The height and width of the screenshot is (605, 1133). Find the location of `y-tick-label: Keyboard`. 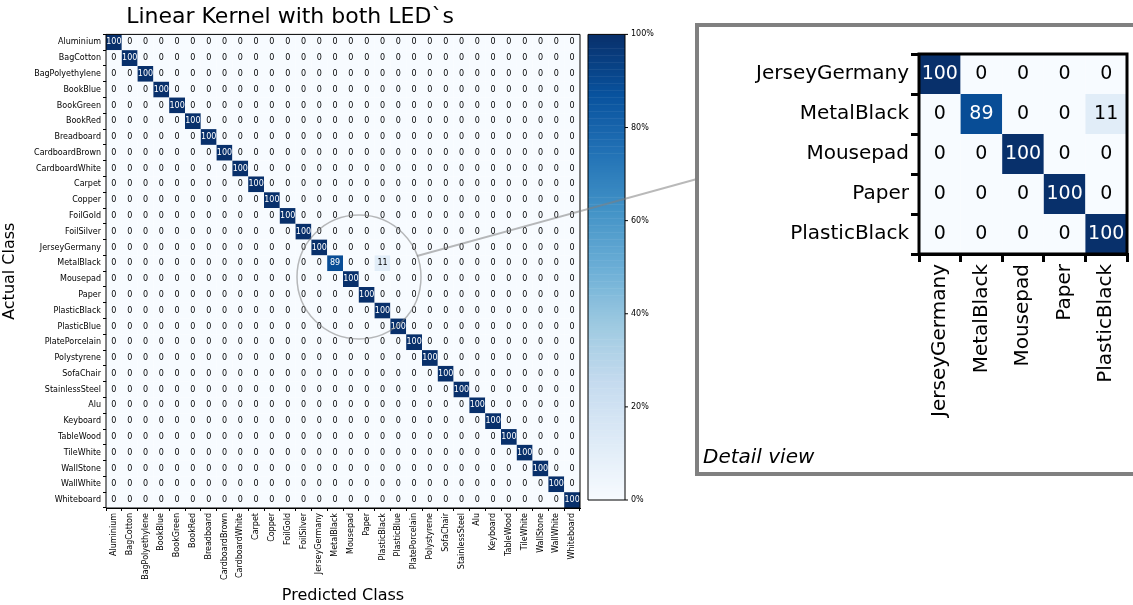

y-tick-label: Keyboard is located at coordinates (82, 421).